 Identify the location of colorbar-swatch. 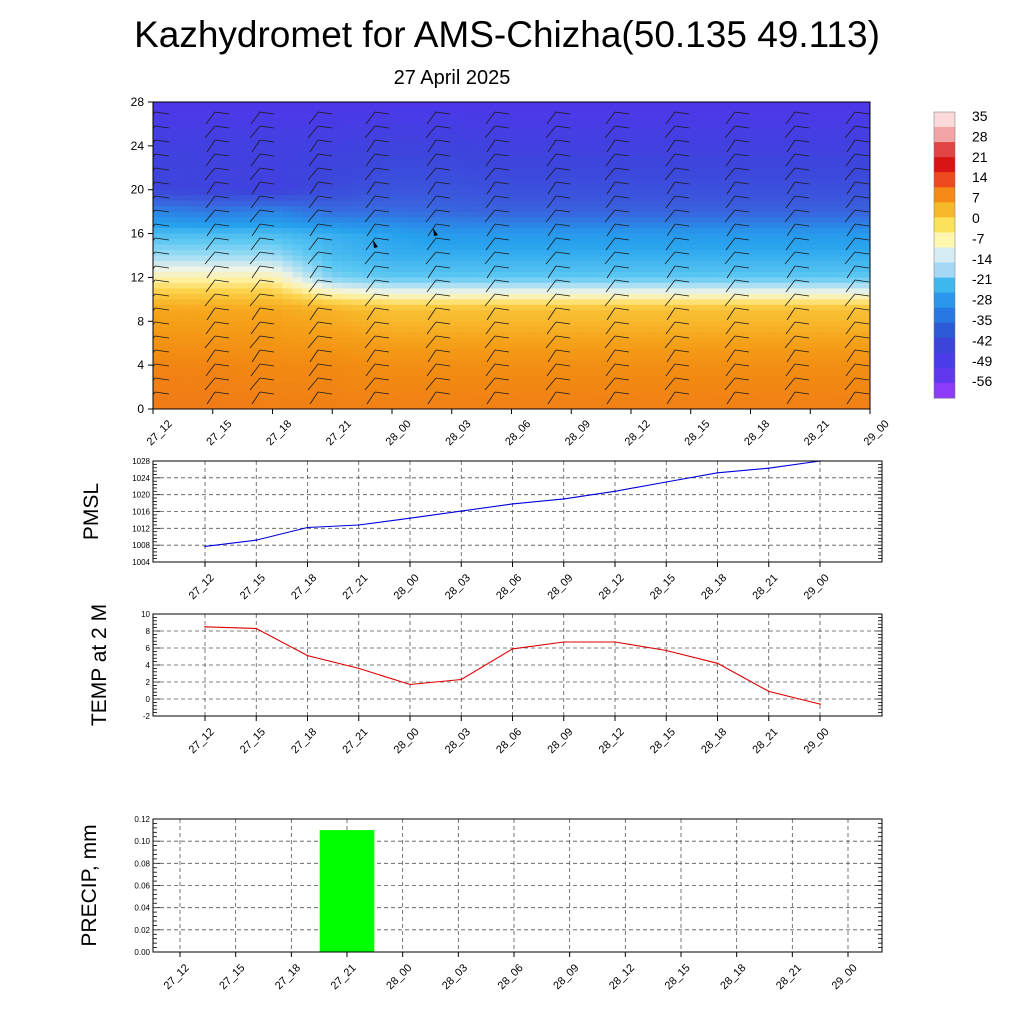
(944, 286).